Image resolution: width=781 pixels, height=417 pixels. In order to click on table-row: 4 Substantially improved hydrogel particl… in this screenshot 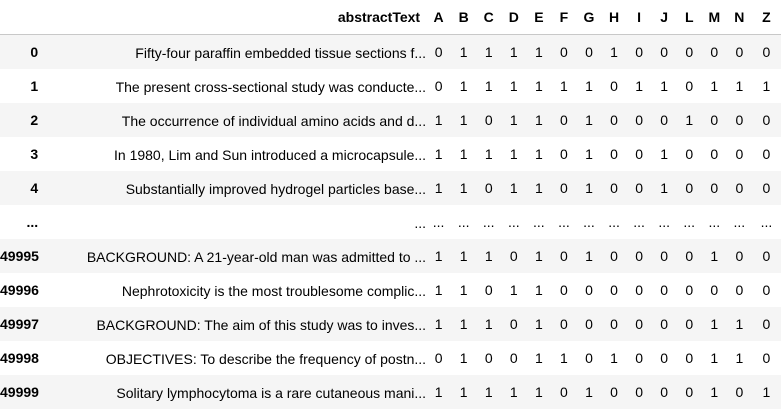, I will do `click(390, 188)`.